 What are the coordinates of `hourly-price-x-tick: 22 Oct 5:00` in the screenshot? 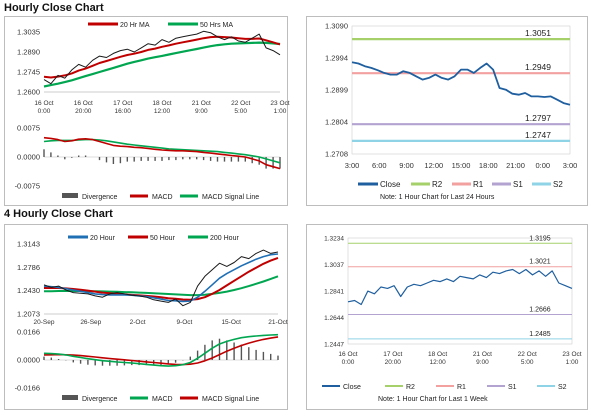 It's located at (240, 107).